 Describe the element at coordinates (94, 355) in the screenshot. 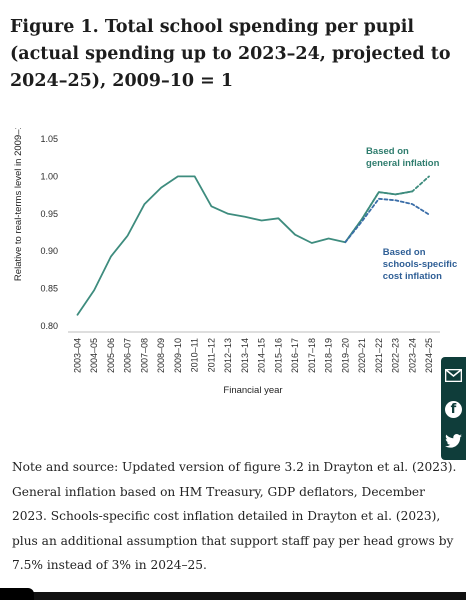

I see `x-tick-label: 2004–05` at that location.